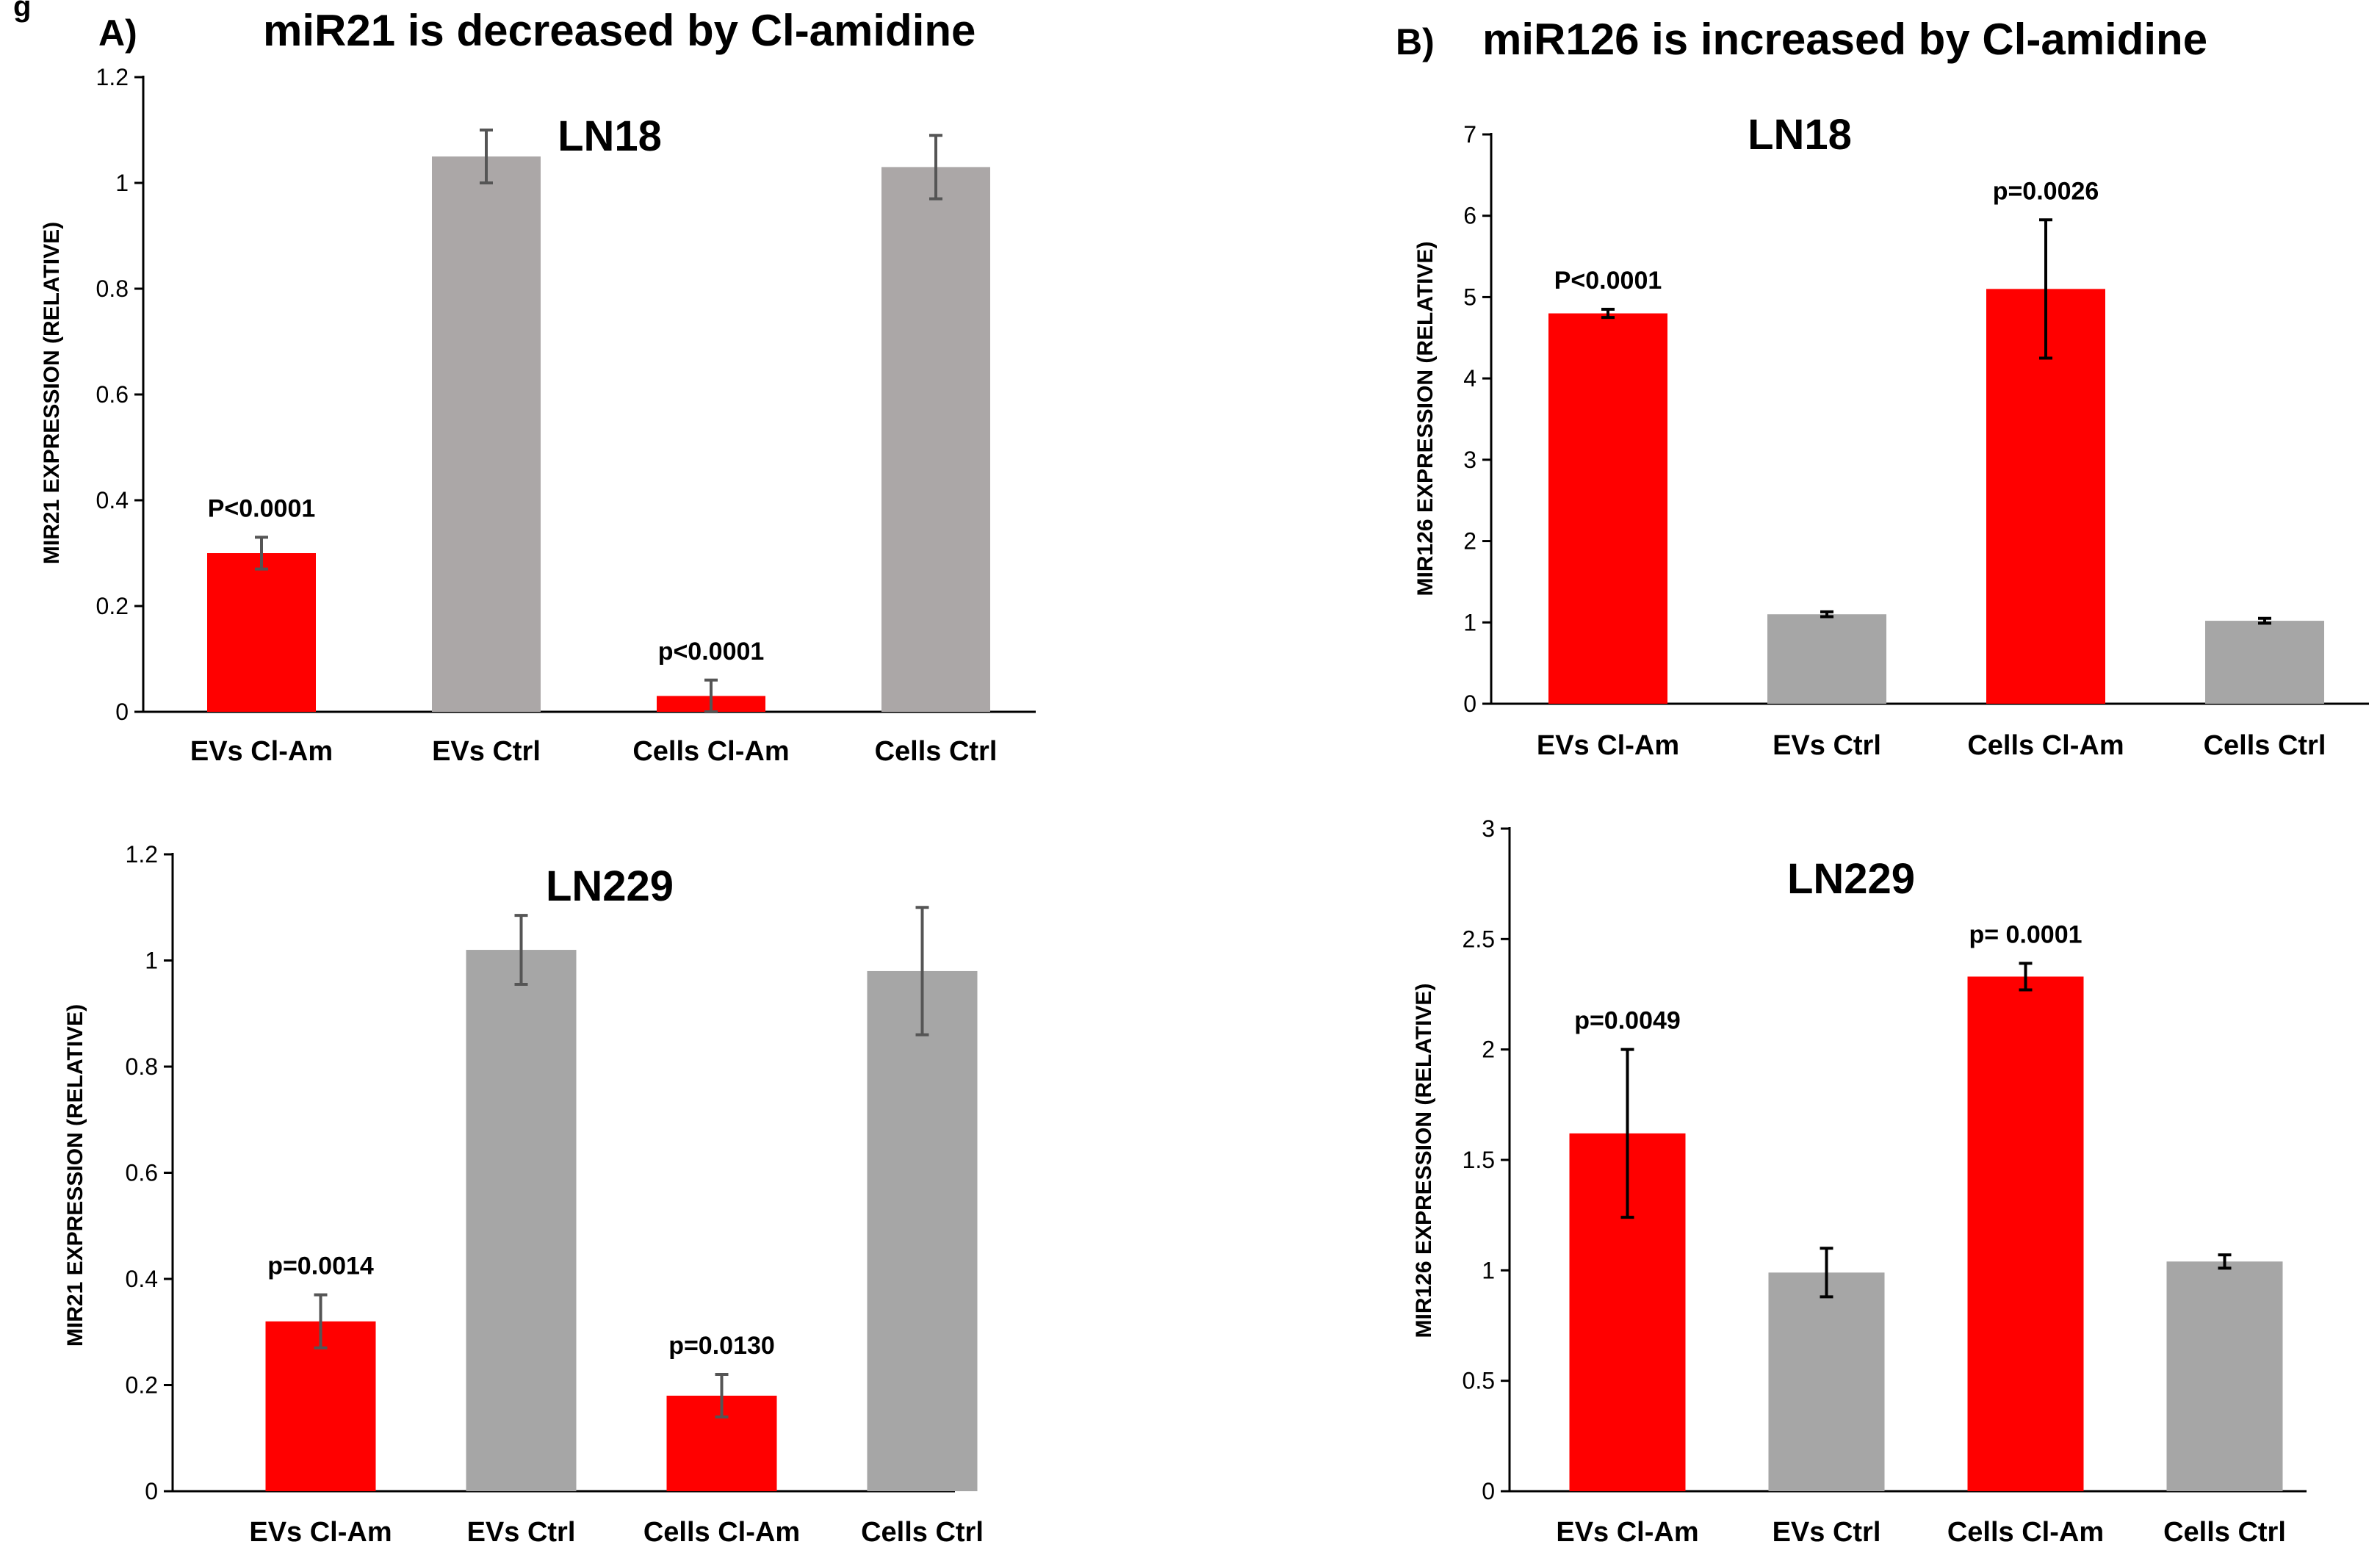  What do you see at coordinates (2046, 191) in the screenshot?
I see `p-value-label: p=0.0026` at bounding box center [2046, 191].